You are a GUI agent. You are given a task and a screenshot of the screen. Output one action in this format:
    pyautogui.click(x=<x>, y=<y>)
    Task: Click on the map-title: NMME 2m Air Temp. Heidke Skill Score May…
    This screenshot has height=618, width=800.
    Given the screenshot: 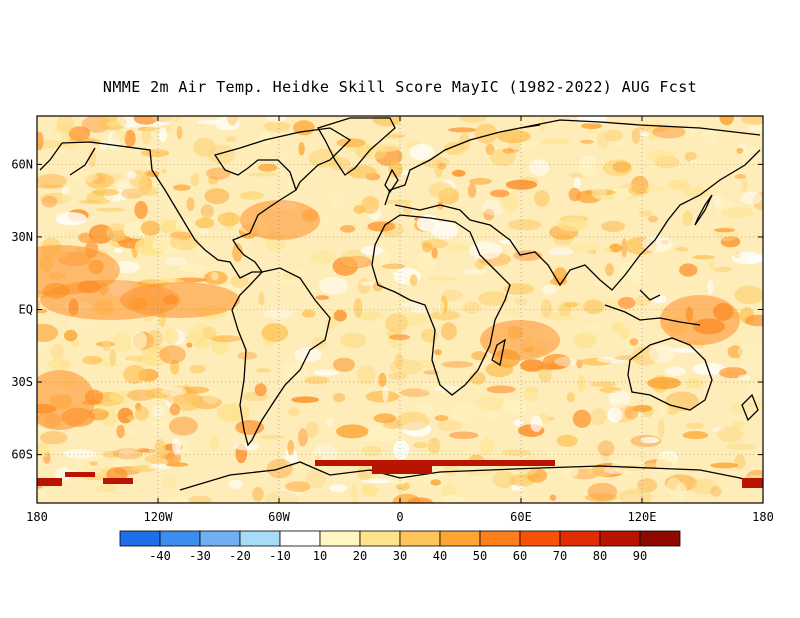 What is the action you would take?
    pyautogui.click(x=400, y=87)
    